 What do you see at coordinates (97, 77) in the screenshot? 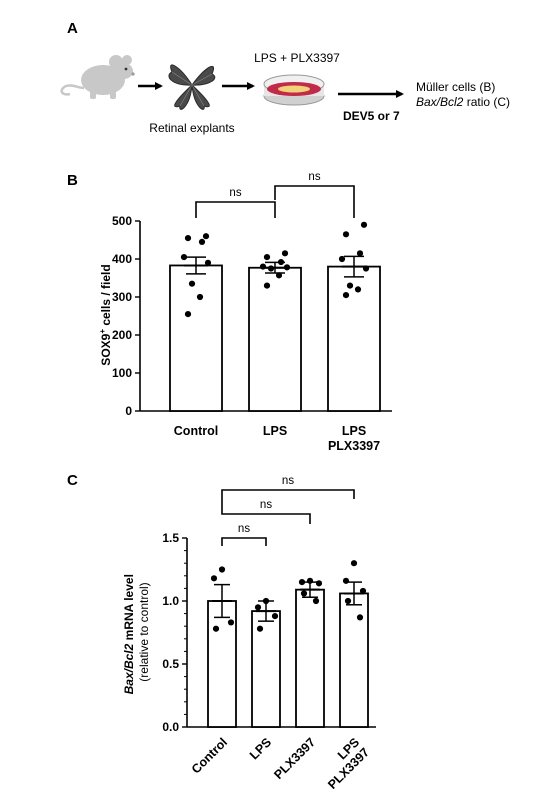
I see `mouse-icon` at bounding box center [97, 77].